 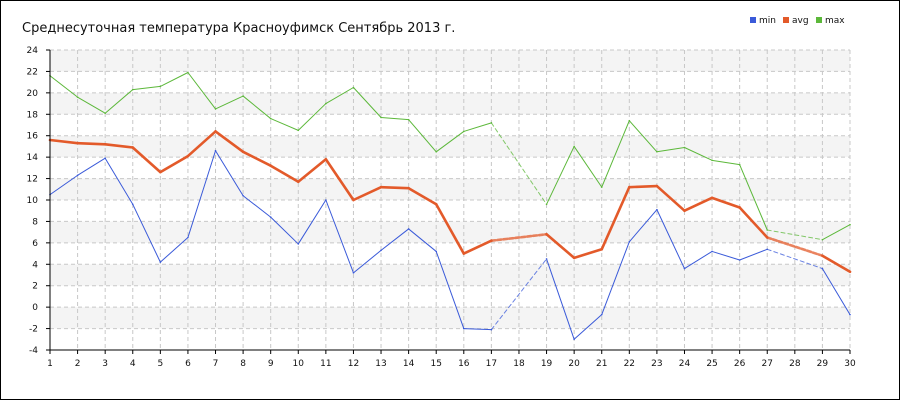 I want to click on y-tick-label: 20, so click(x=33, y=94).